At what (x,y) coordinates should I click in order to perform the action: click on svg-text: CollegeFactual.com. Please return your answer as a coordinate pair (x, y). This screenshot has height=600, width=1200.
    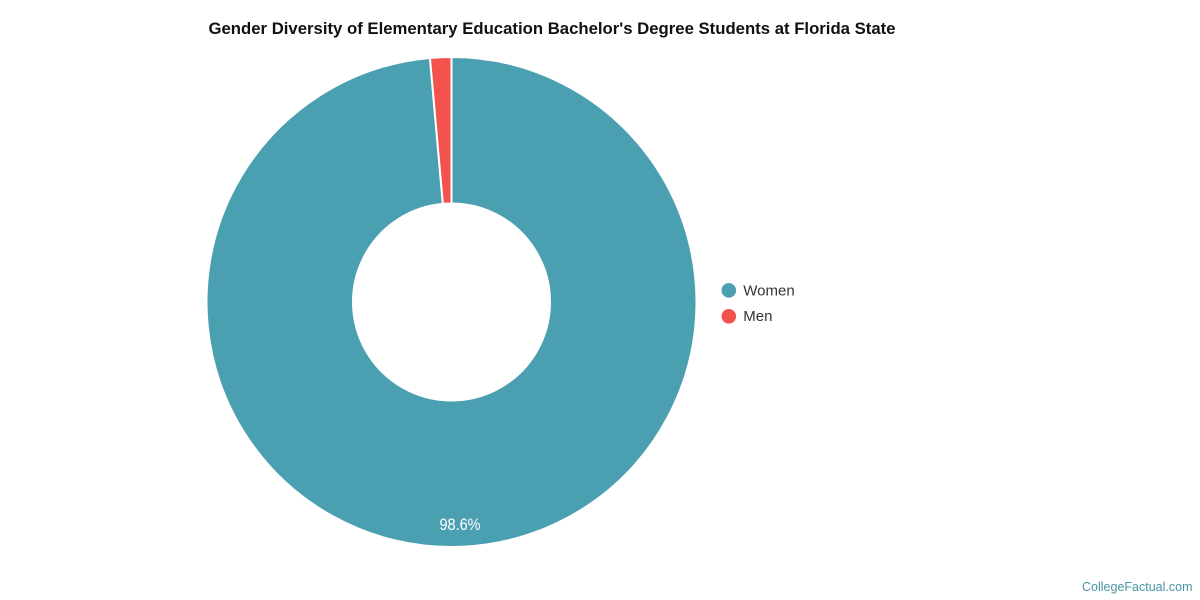
    Looking at the image, I should click on (1137, 586).